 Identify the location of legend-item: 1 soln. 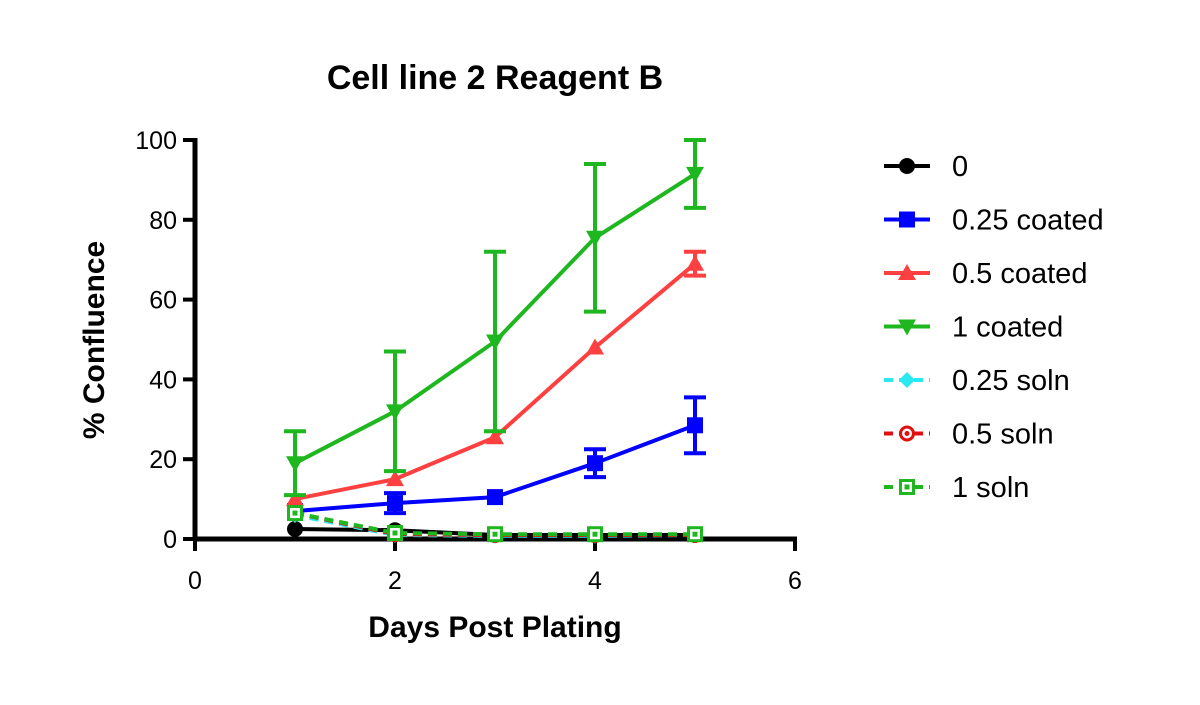
(956, 488).